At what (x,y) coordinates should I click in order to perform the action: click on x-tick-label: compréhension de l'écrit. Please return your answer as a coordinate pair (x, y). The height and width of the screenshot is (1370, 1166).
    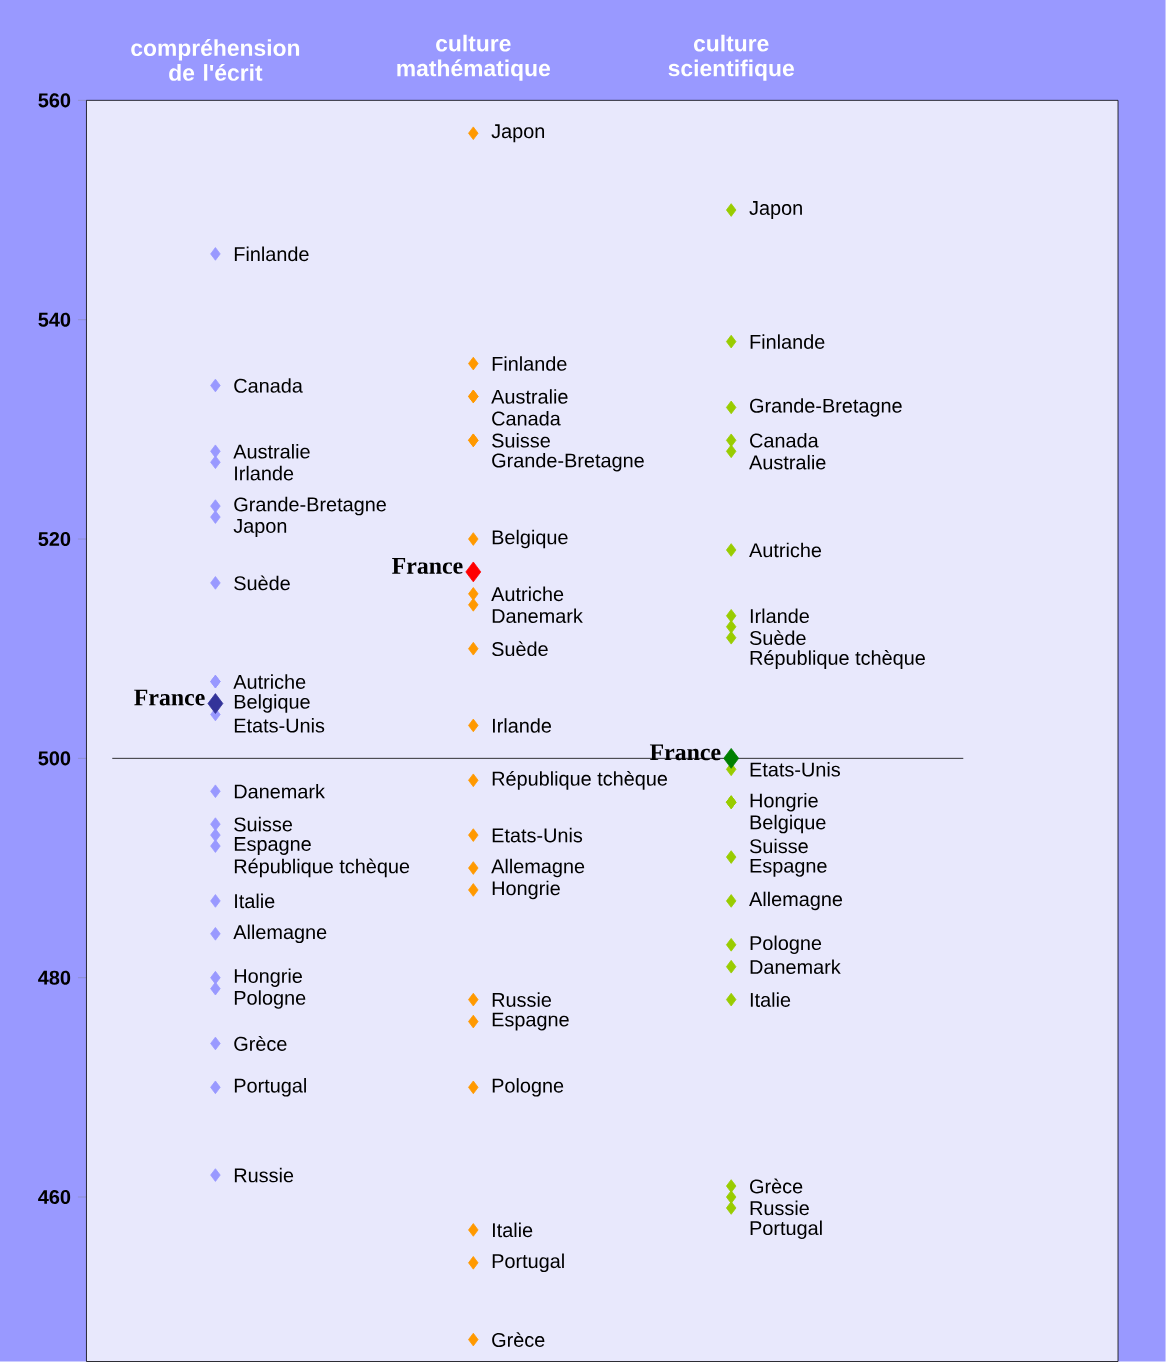
    Looking at the image, I should click on (215, 60).